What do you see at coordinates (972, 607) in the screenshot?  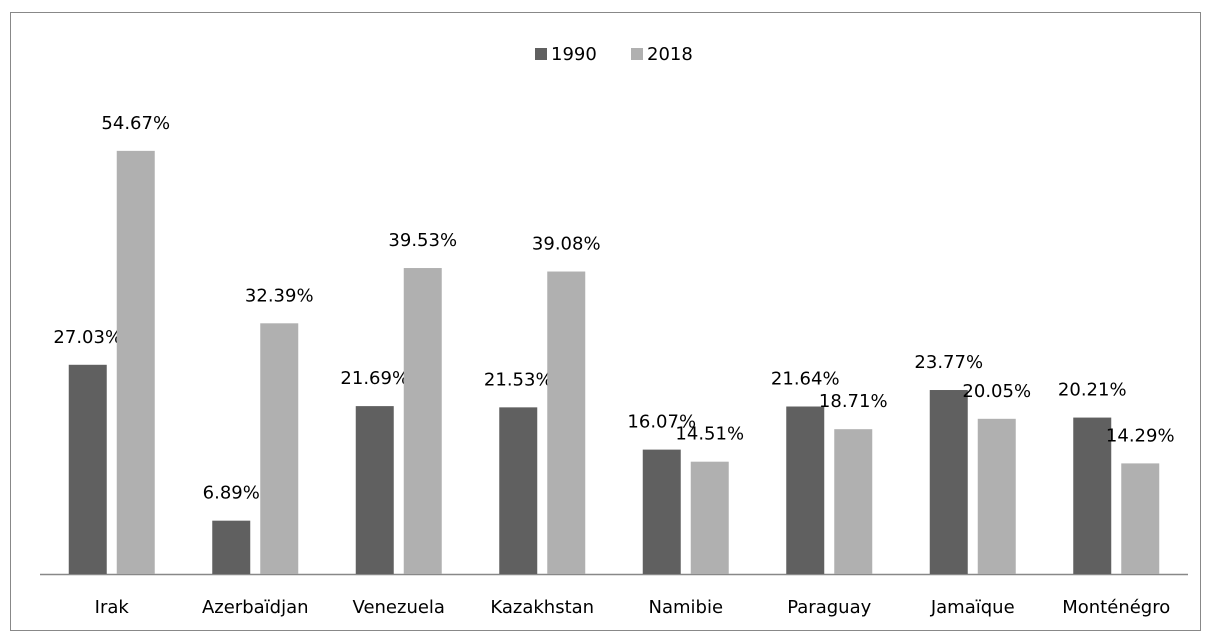 I see `x-tick-label: Jamaïque` at bounding box center [972, 607].